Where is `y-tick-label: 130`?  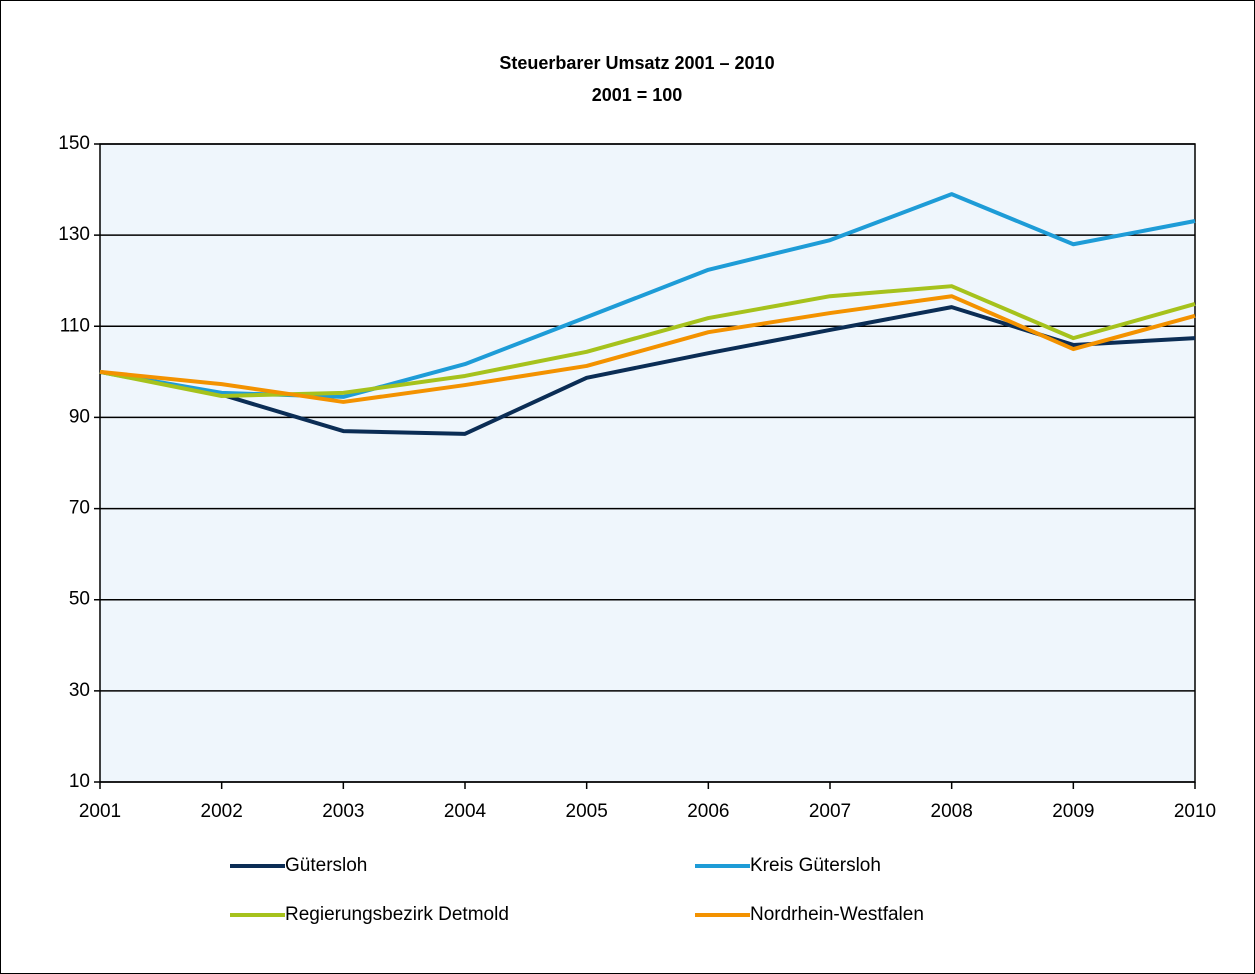 y-tick-label: 130 is located at coordinates (74, 234).